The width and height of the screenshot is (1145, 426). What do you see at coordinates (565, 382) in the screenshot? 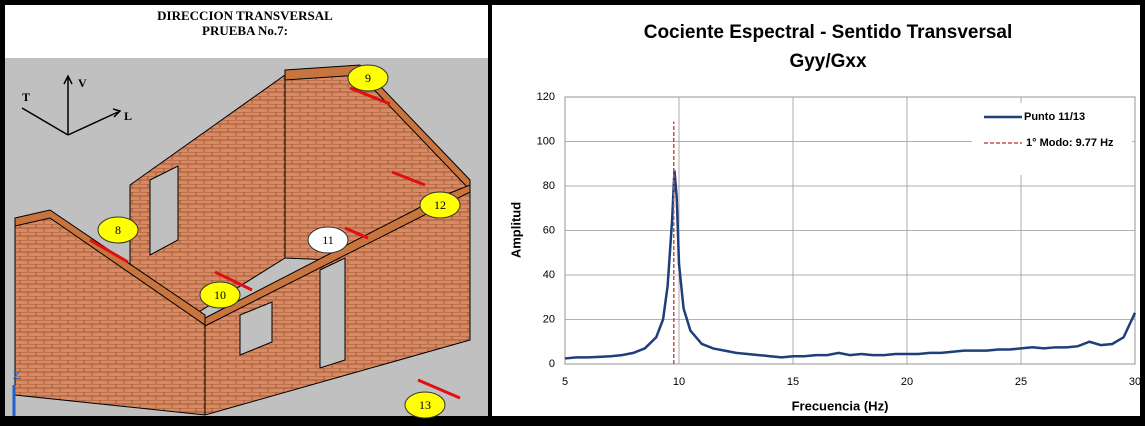
I see `x-tick-label: 5` at bounding box center [565, 382].